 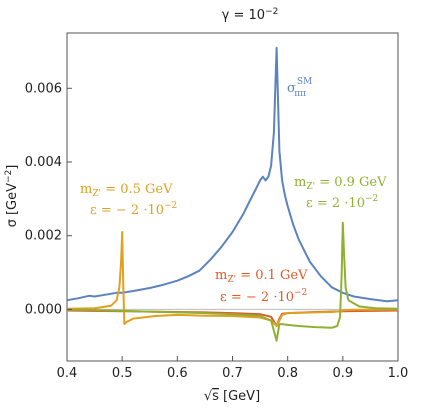 I want to click on x-tick-label: 1.0, so click(x=398, y=373).